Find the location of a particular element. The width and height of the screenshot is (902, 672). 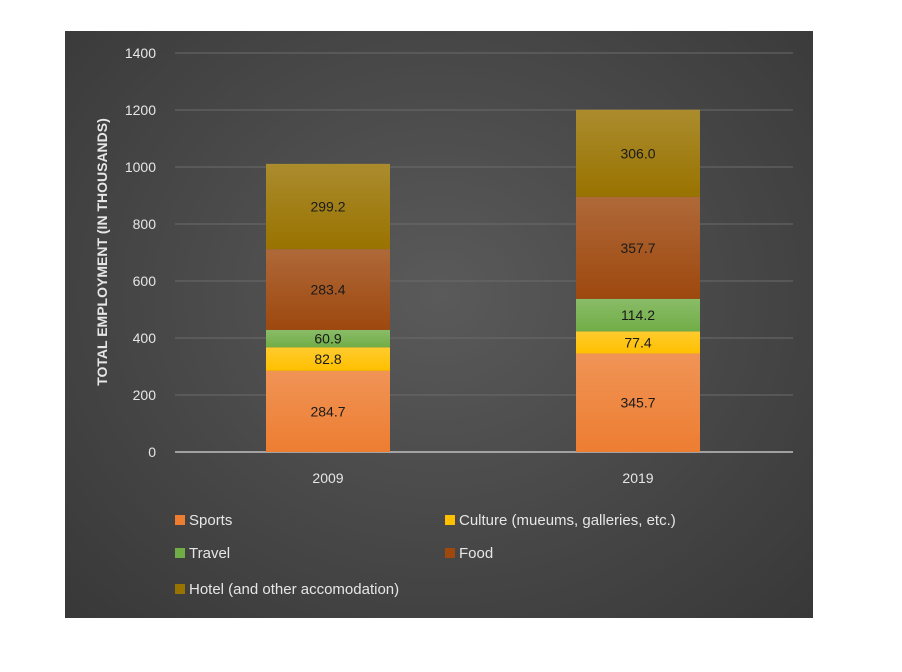

data-label: 283.4 is located at coordinates (327, 290).